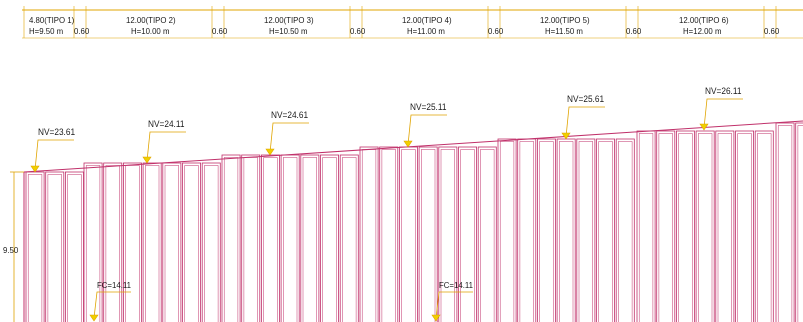  What do you see at coordinates (634, 31) in the screenshot?
I see `gap-label-5: 0.60` at bounding box center [634, 31].